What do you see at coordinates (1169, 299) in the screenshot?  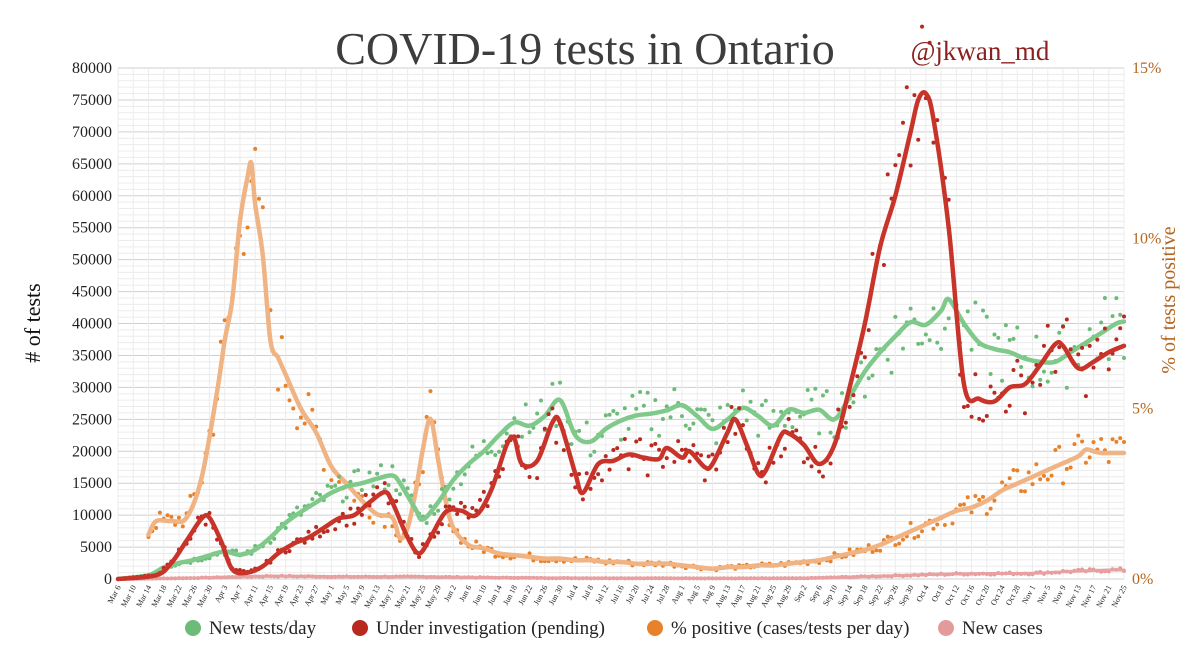 I see `y2-axis-label: % of tests positive` at bounding box center [1169, 299].